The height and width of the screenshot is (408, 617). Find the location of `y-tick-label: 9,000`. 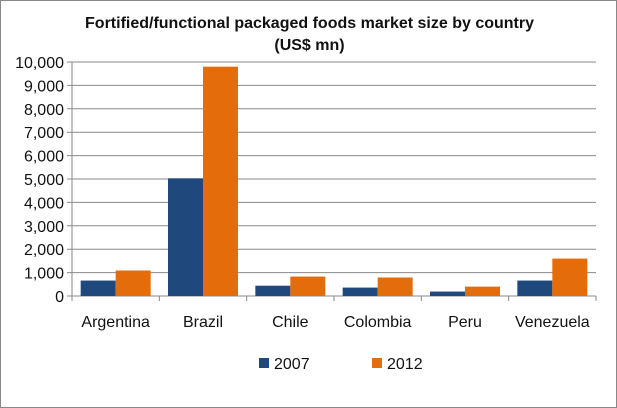

y-tick-label: 9,000 is located at coordinates (44, 86).